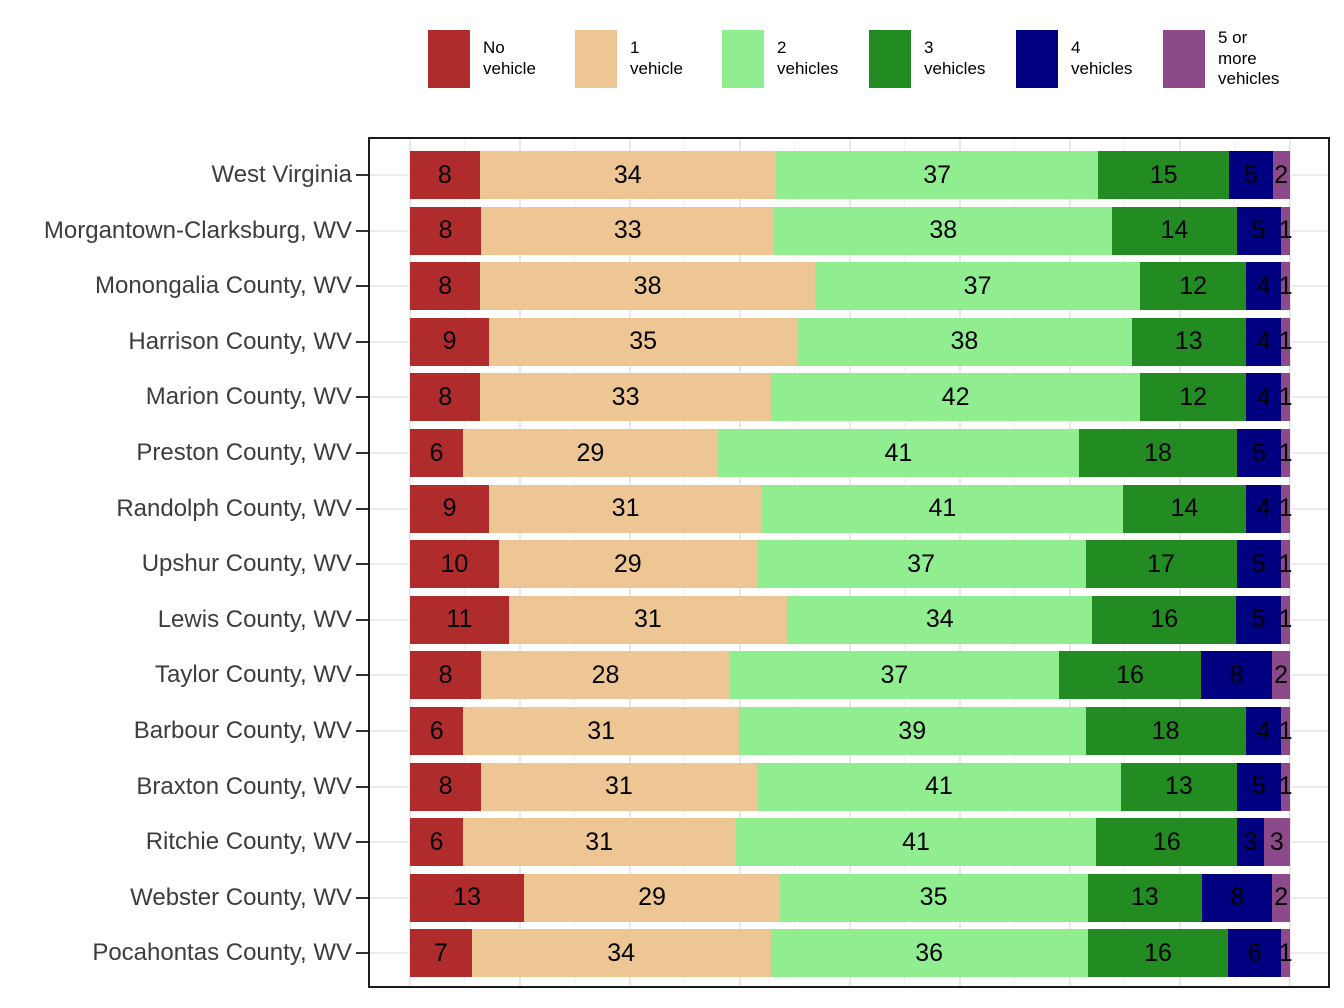 This screenshot has width=1344, height=1008. I want to click on segment-value-label: 35, so click(933, 897).